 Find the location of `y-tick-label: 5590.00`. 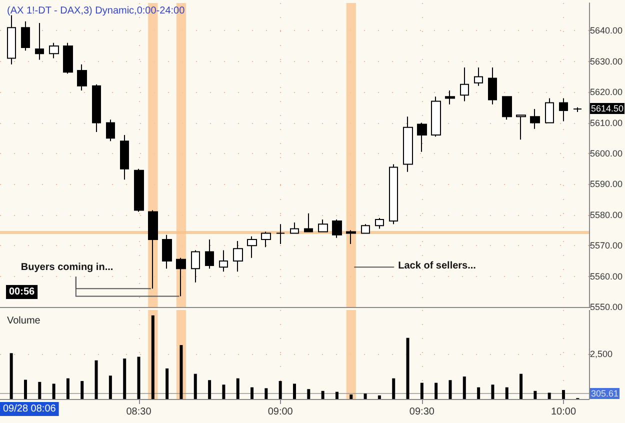

y-tick-label: 5590.00 is located at coordinates (606, 184).